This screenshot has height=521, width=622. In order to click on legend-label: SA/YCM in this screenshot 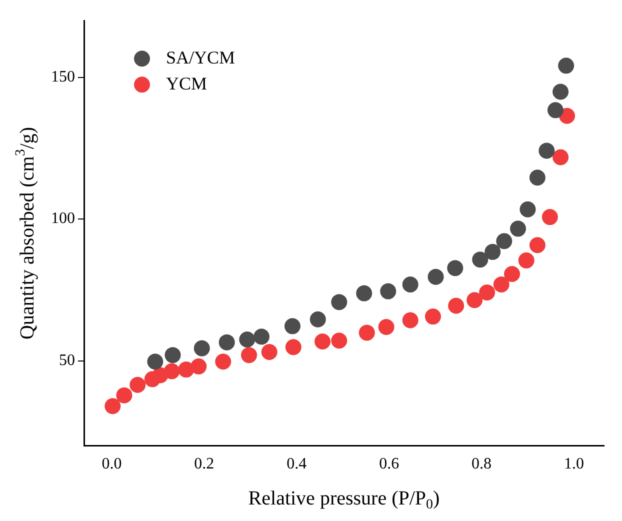, I will do `click(201, 57)`.